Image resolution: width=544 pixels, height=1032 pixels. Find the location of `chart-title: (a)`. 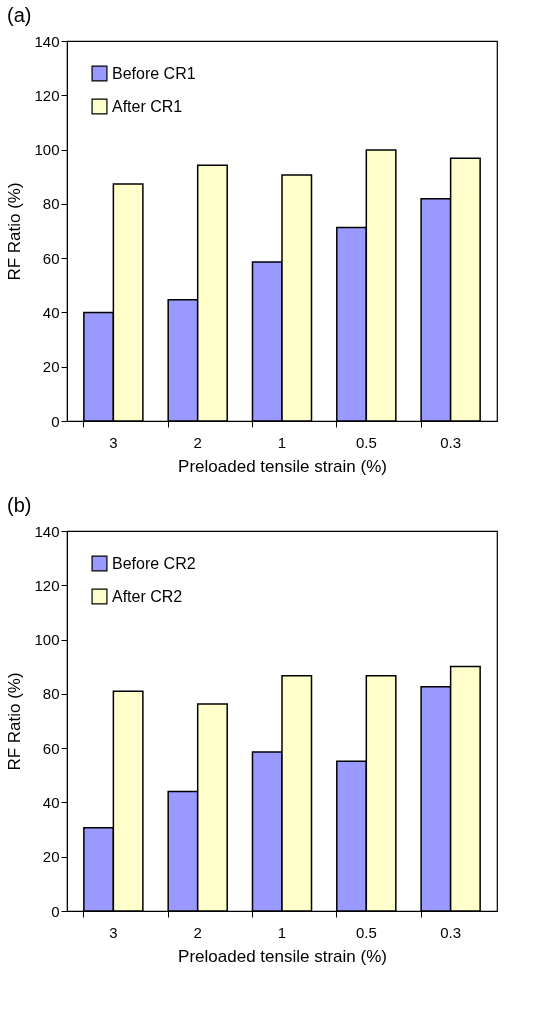

chart-title: (a) is located at coordinates (19, 15).